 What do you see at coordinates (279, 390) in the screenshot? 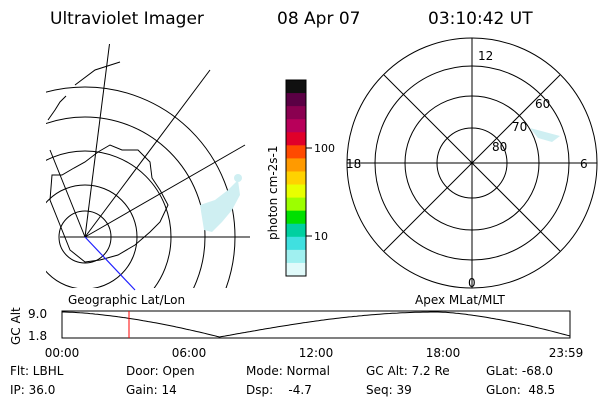
I see `info-dsp: Dsp: -4.7` at bounding box center [279, 390].